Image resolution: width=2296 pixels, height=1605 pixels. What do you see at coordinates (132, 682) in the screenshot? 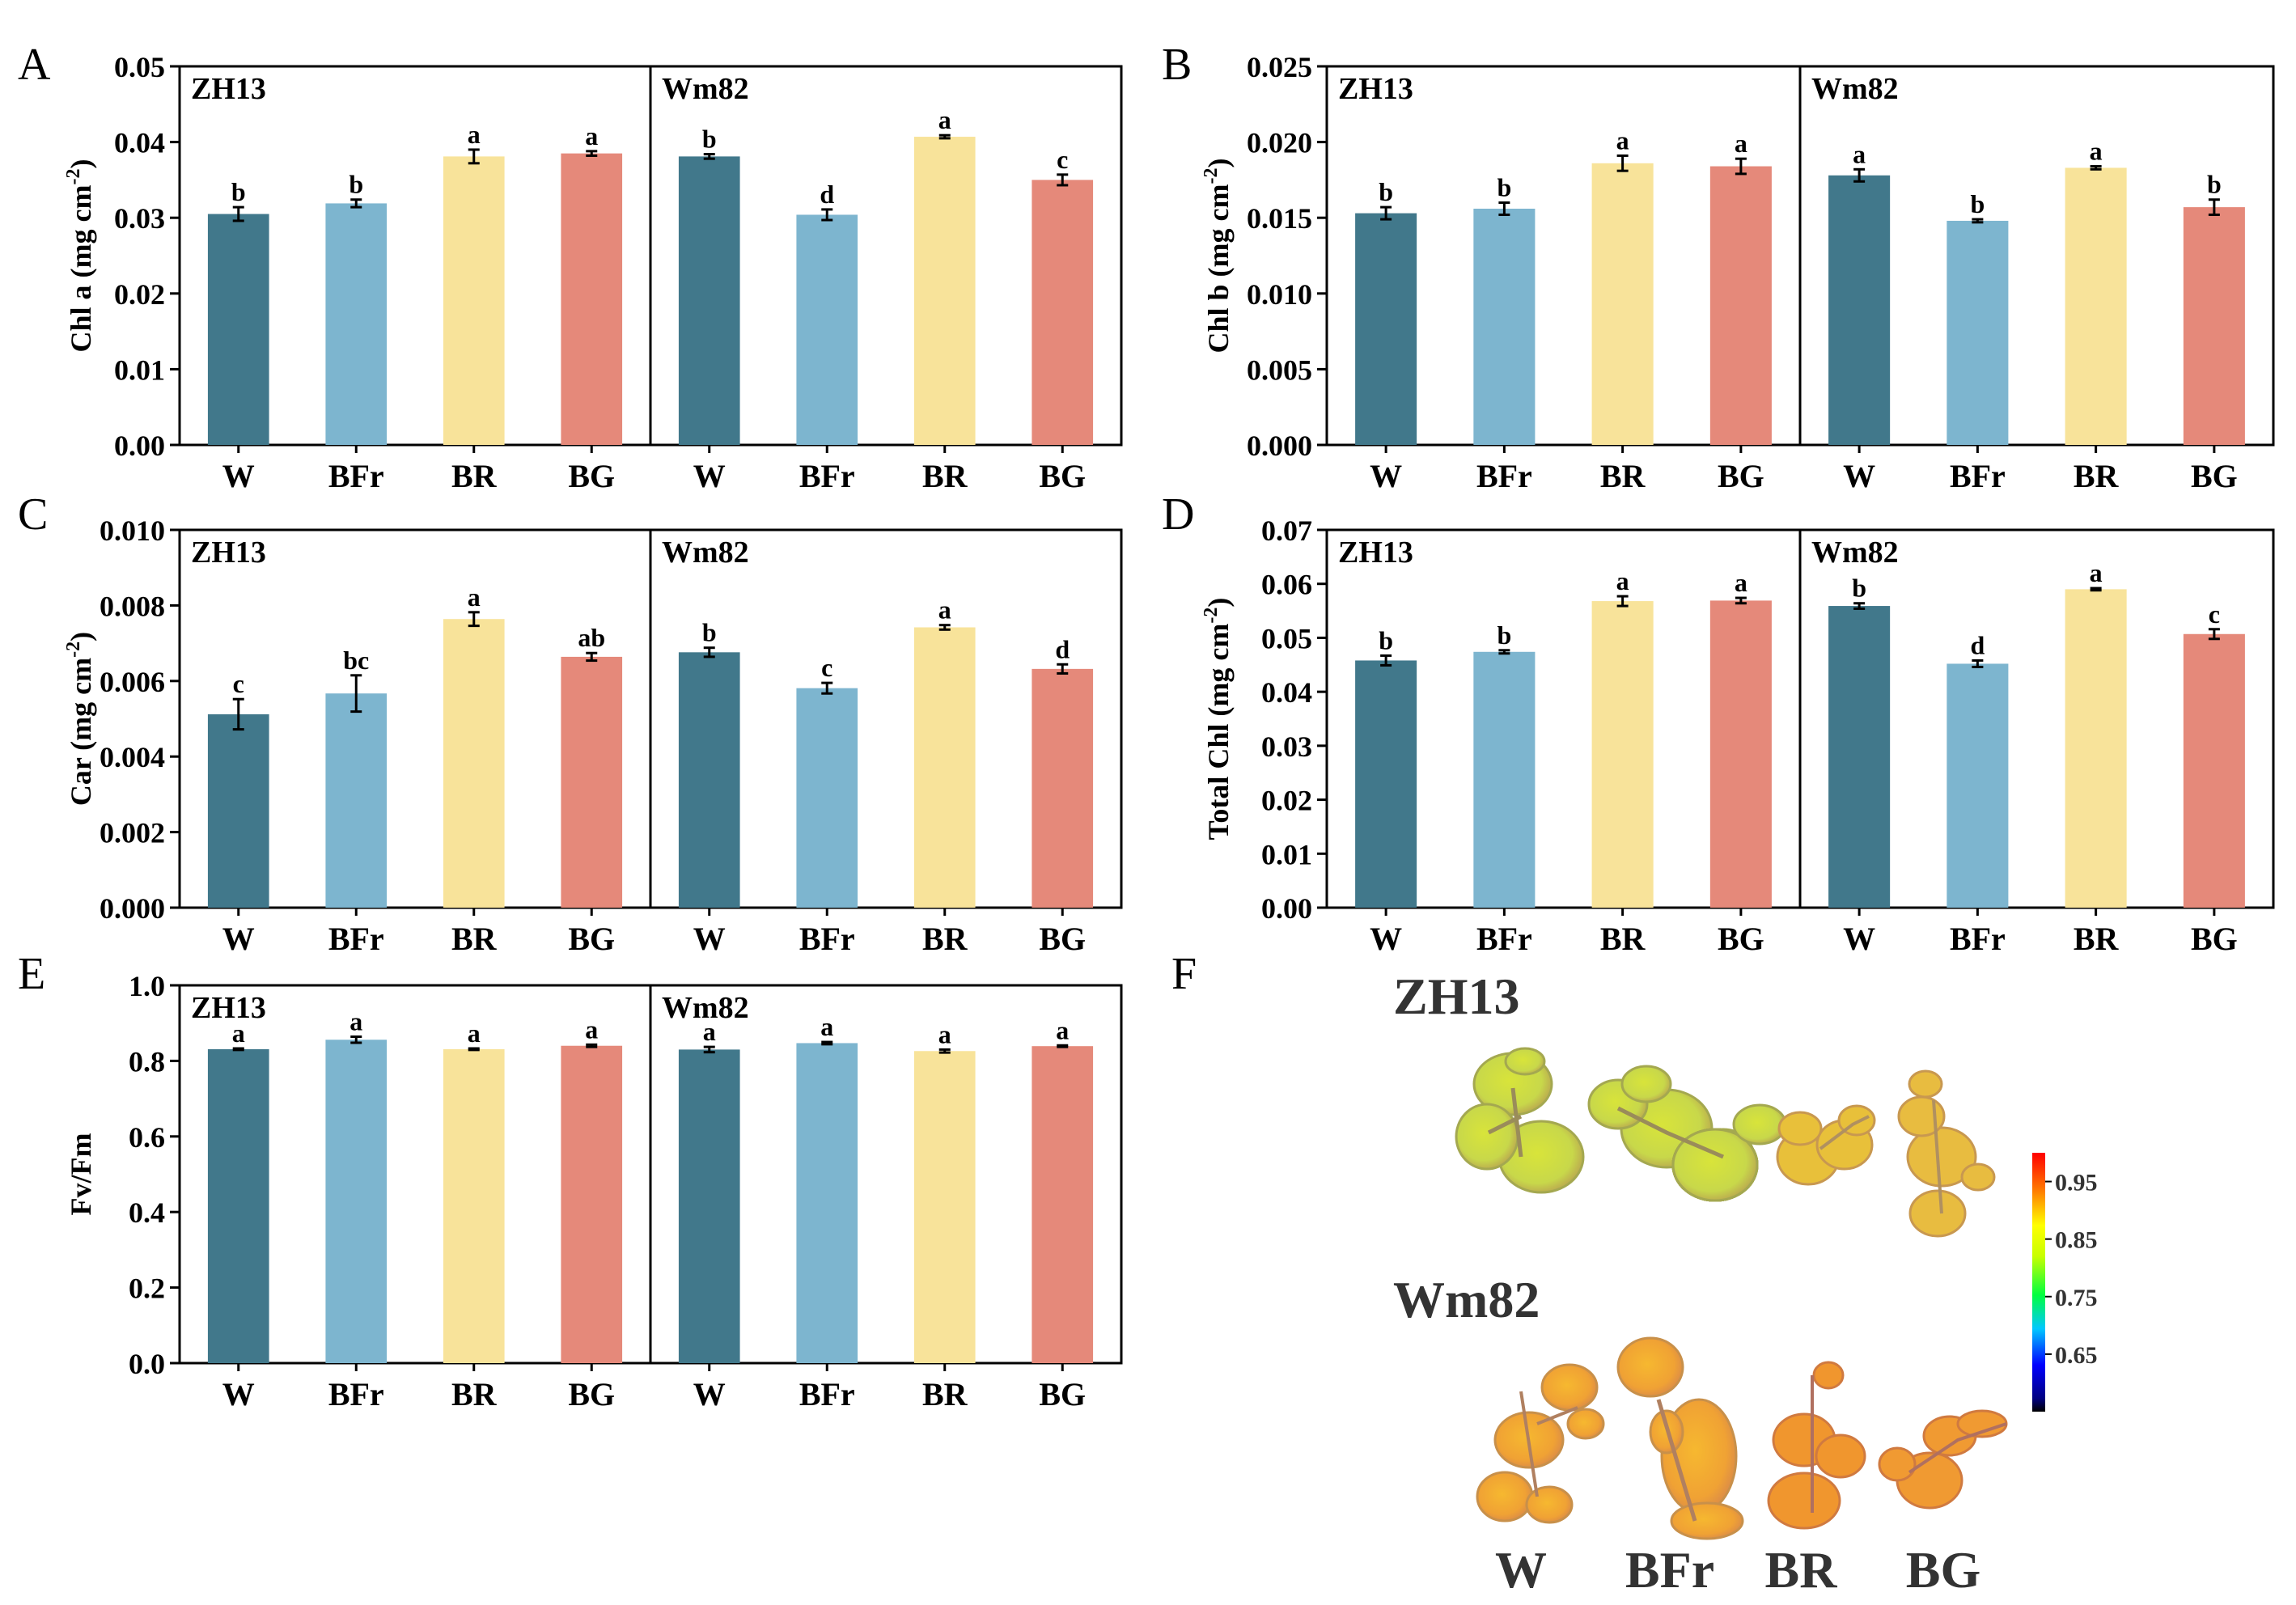
I see `y-tick-label: 0.006` at bounding box center [132, 682].